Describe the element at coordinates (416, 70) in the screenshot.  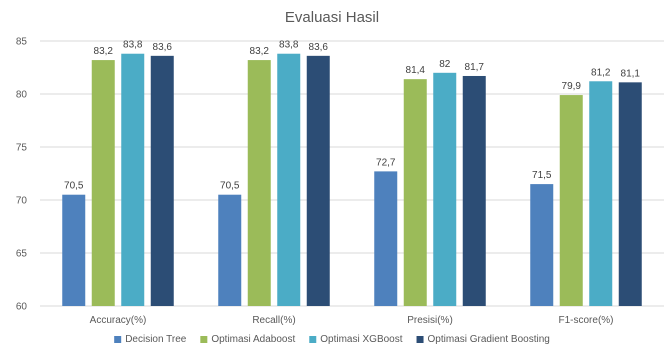
I see `data-label: 81,4` at that location.